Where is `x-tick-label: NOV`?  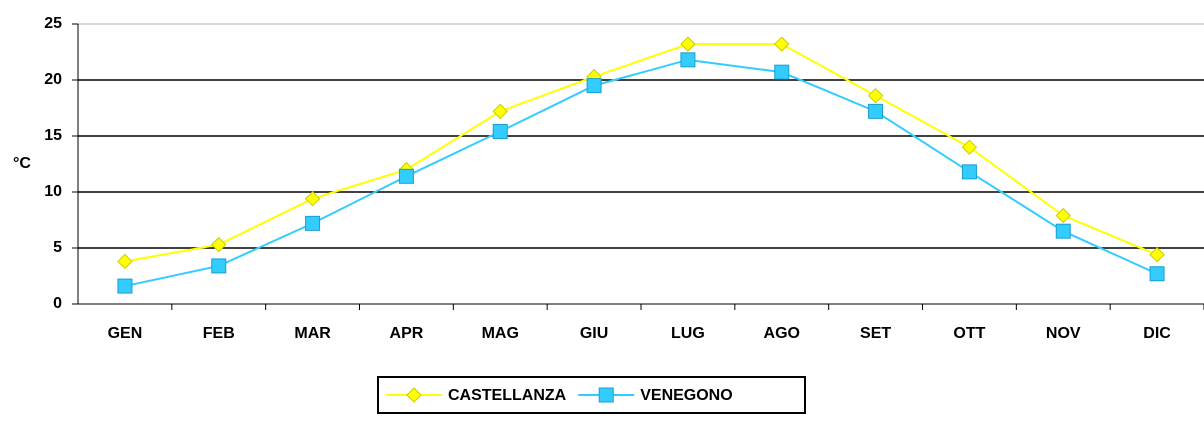 x-tick-label: NOV is located at coordinates (1063, 333).